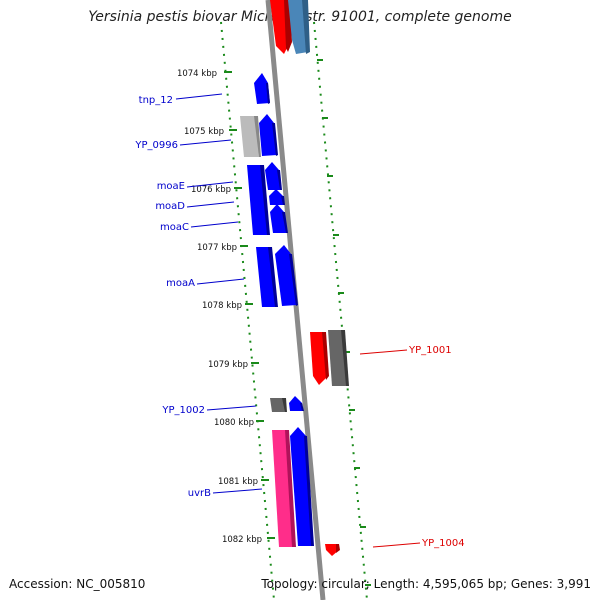 The height and width of the screenshot is (600, 600). I want to click on kbp-label-1075: 1075 kbp, so click(204, 132).